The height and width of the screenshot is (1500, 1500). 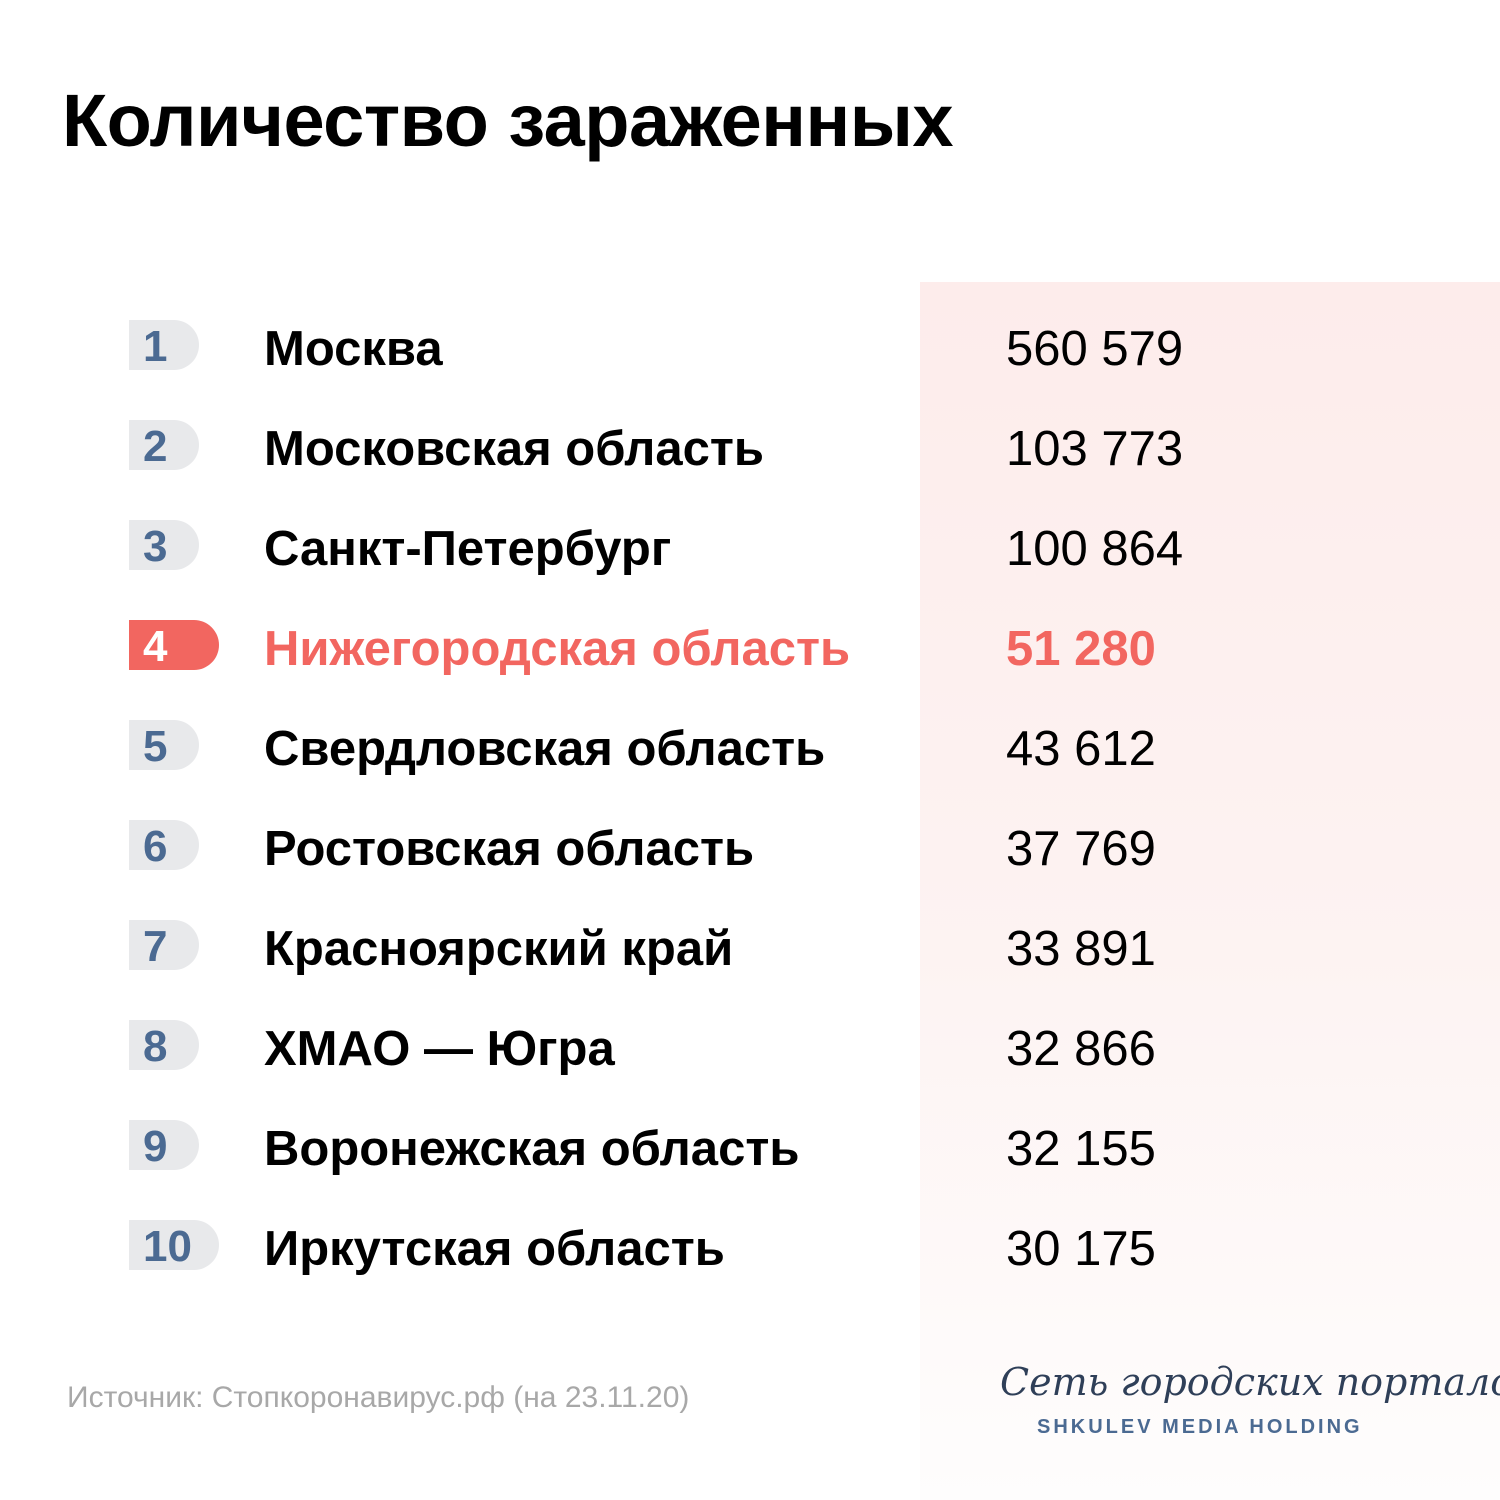 I want to click on table-row: 10 Иркутская область 30 175, so click(x=750, y=1270).